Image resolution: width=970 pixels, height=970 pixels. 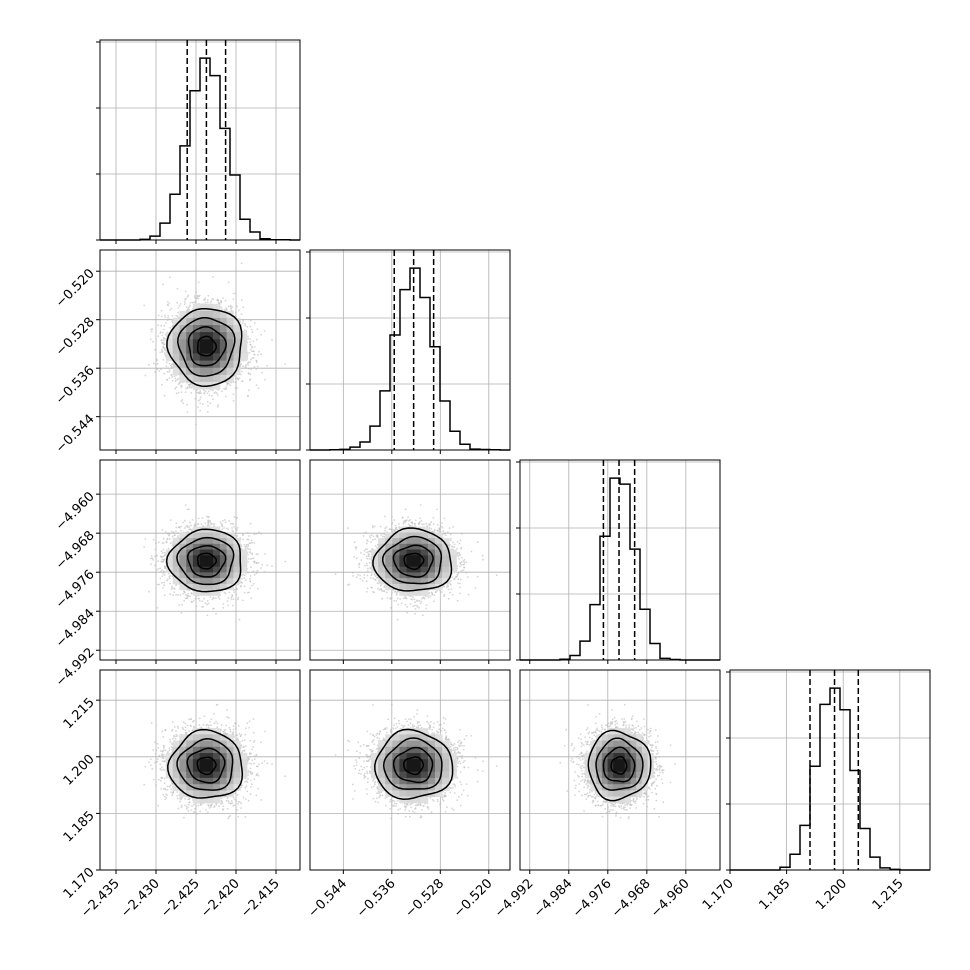 I want to click on panel-content, so click(x=200, y=560).